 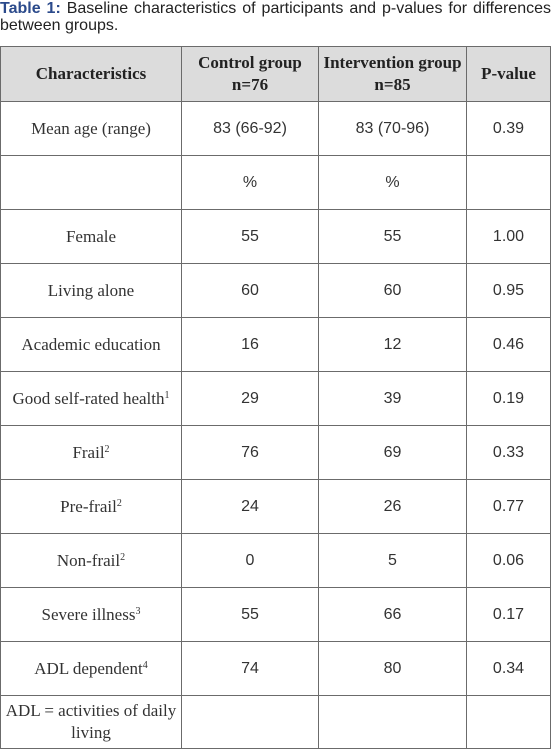 I want to click on cell-p-value: 1.00, so click(x=508, y=236).